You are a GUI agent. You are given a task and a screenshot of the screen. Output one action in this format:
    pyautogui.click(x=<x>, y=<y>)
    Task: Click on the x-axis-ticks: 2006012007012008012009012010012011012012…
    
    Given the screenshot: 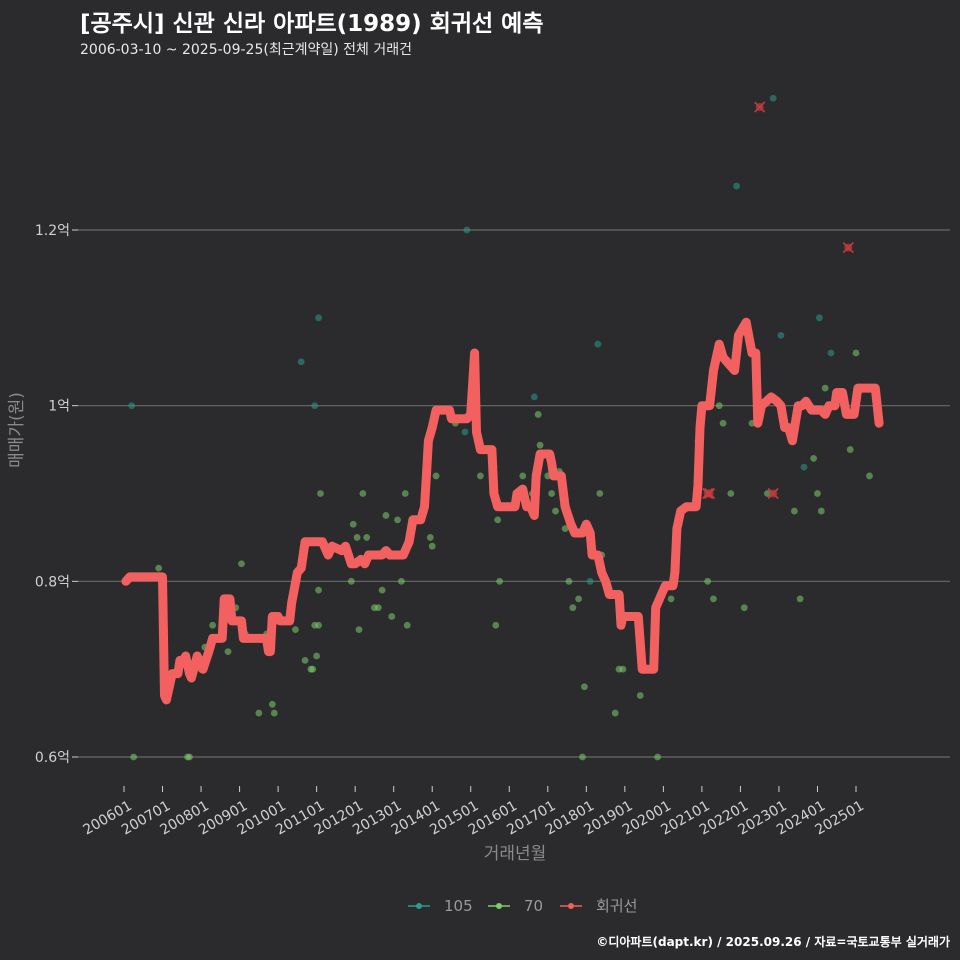 What is the action you would take?
    pyautogui.click(x=474, y=812)
    